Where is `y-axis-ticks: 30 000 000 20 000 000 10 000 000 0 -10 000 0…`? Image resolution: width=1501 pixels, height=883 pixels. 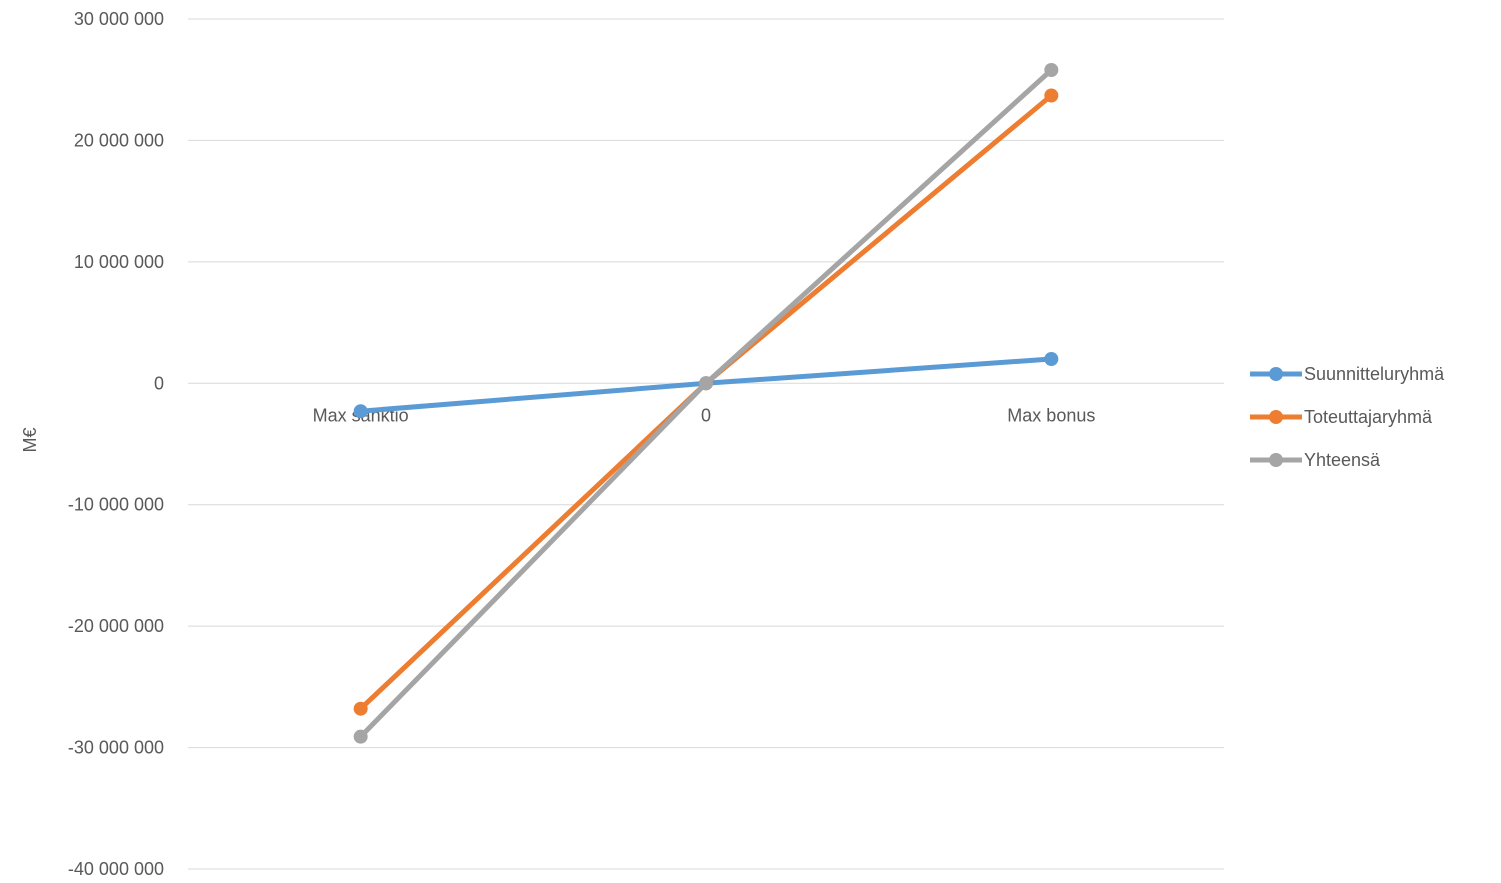 y-axis-ticks: 30 000 000 20 000 000 10 000 000 0 -10 000 0… is located at coordinates (116, 444).